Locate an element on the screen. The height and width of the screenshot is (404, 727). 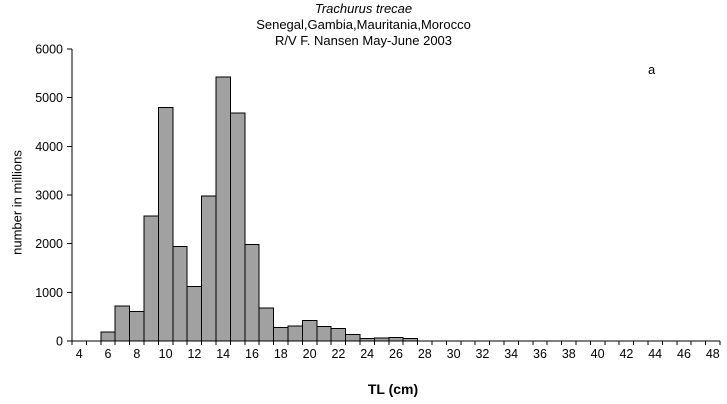
bar-11cm is located at coordinates (180, 294).